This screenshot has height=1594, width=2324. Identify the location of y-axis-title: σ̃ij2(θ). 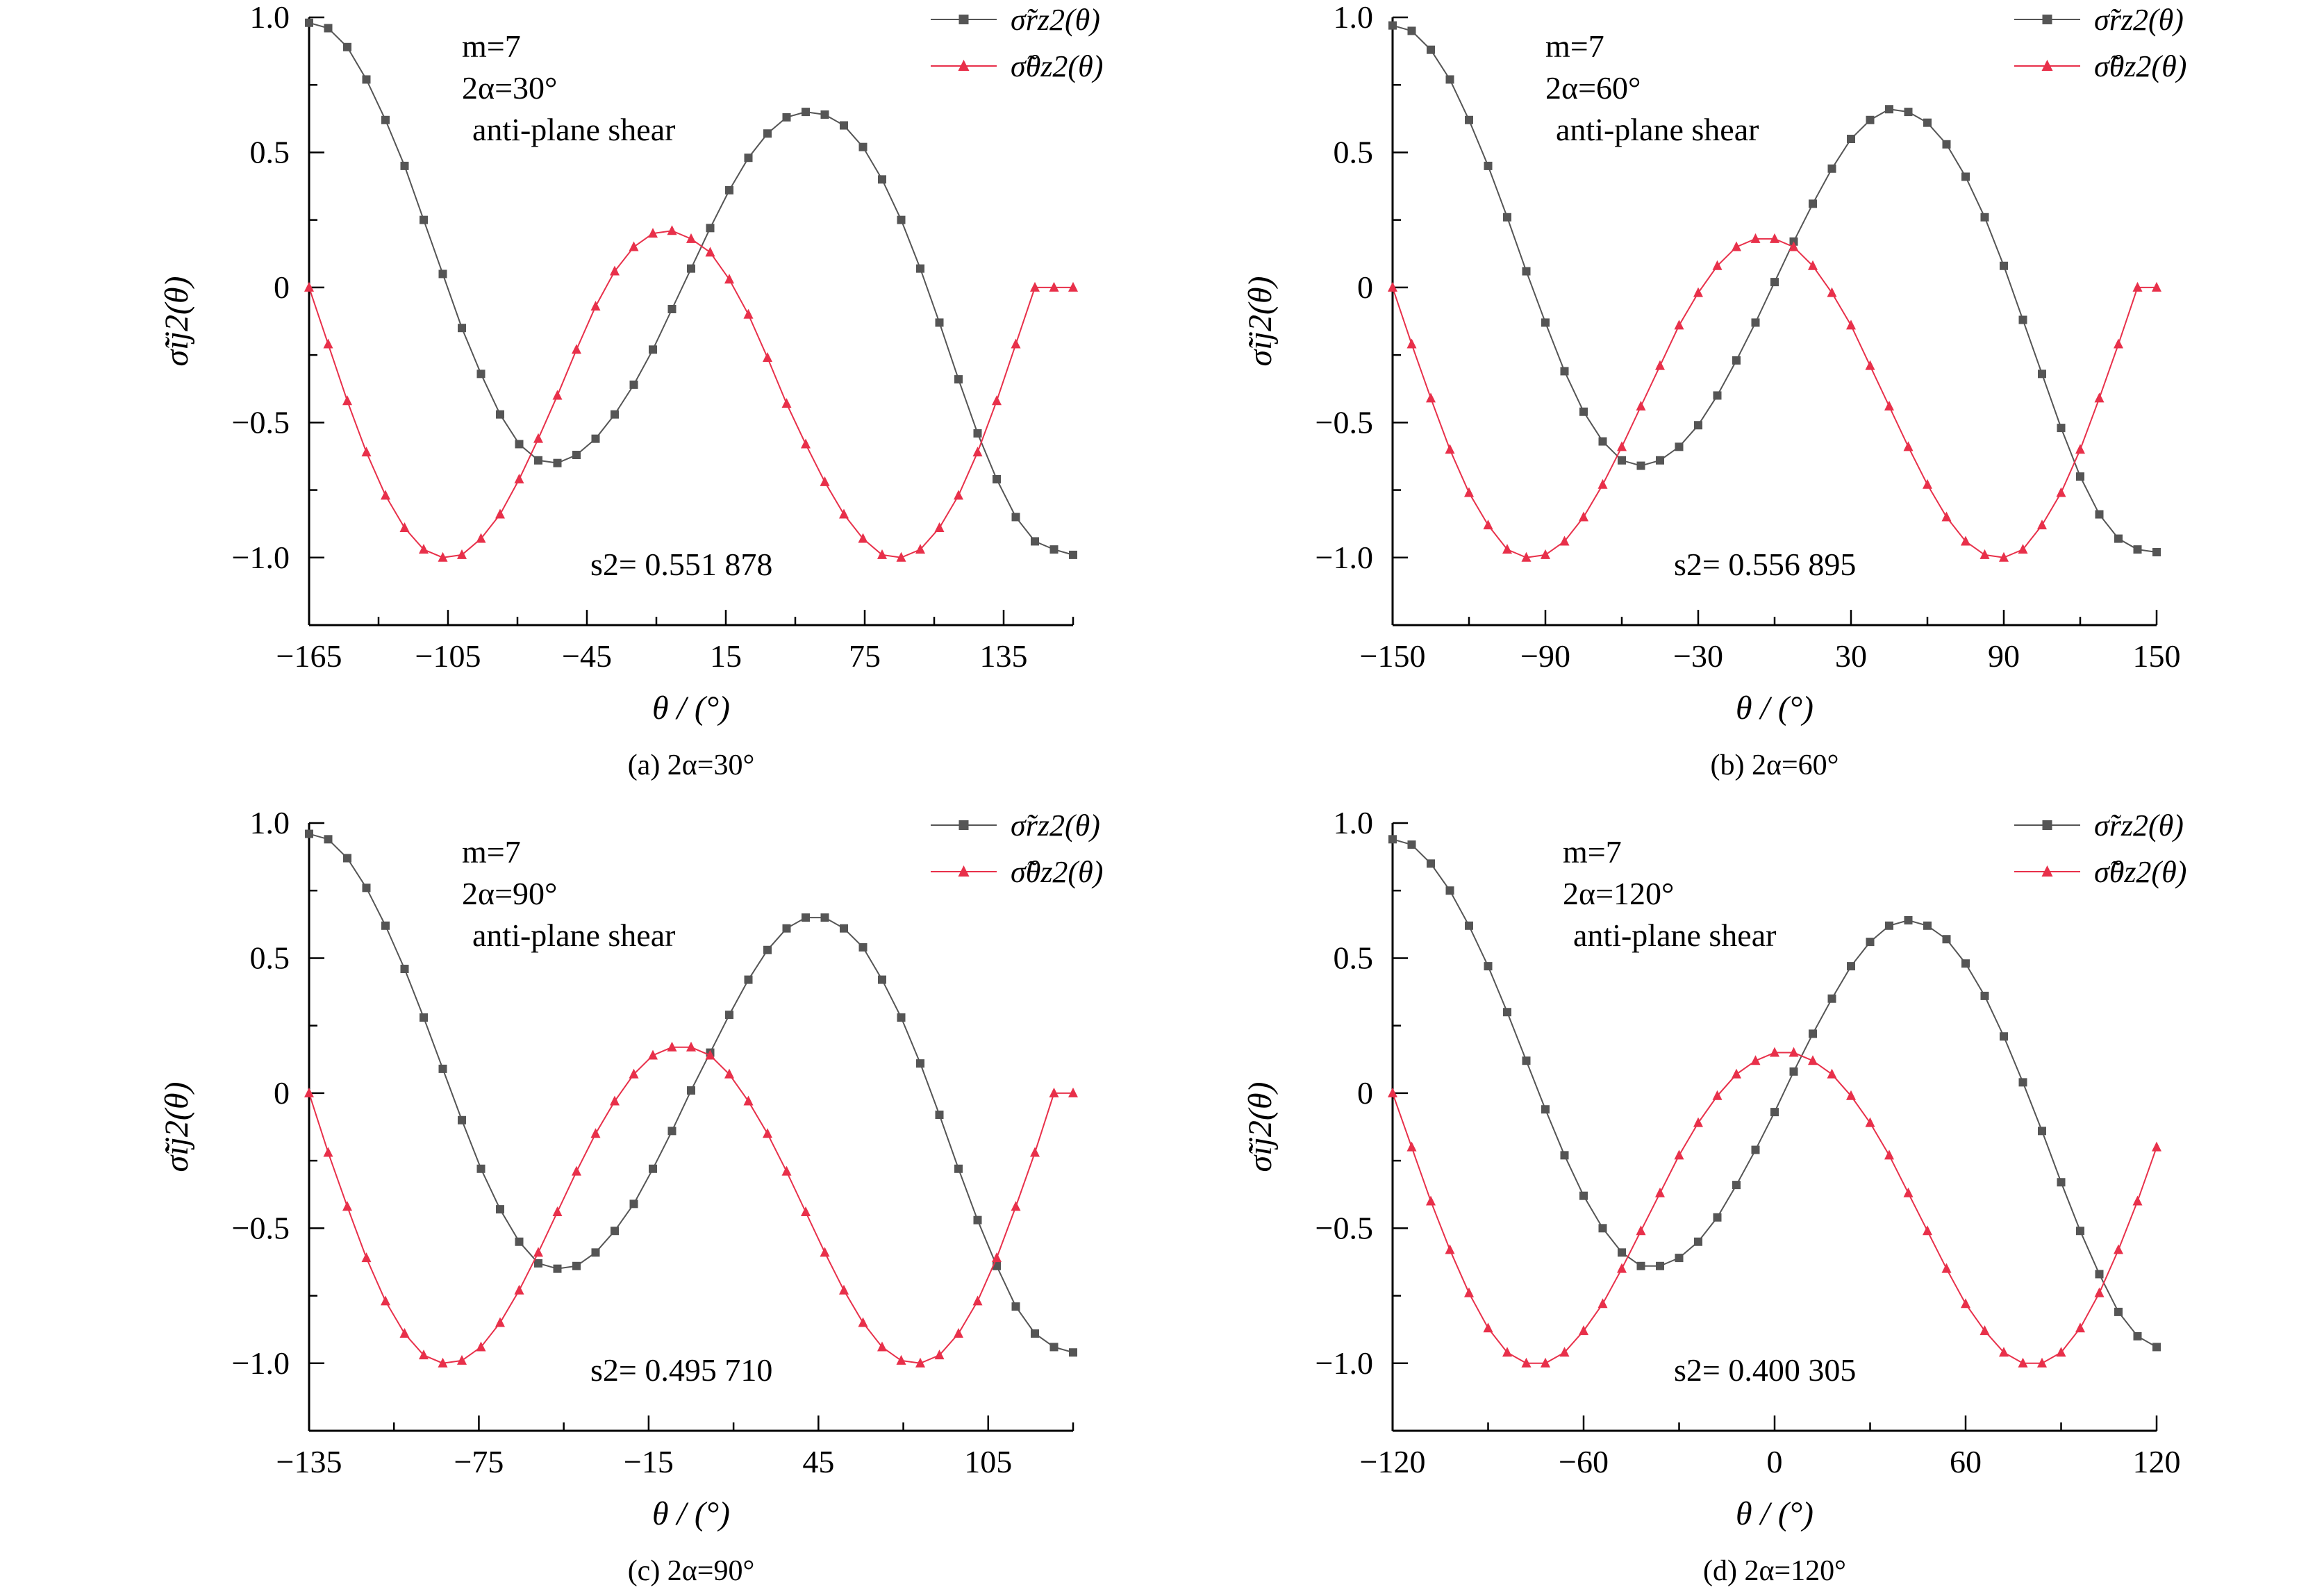
(1260, 321).